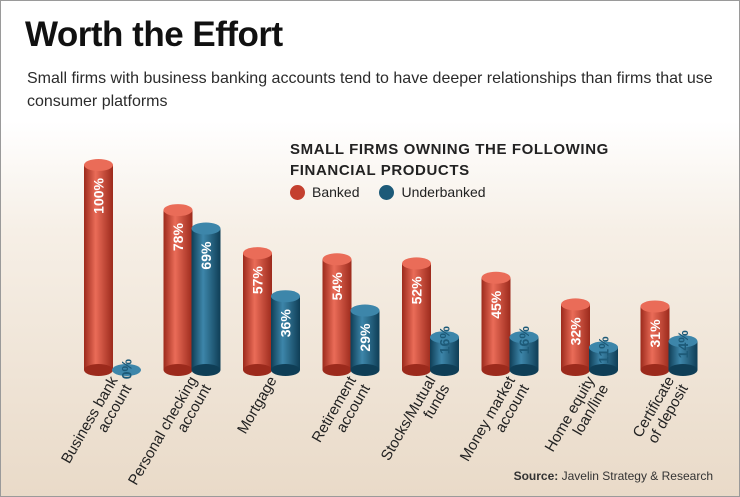 The image size is (740, 497). Describe the element at coordinates (178, 237) in the screenshot. I see `value-label-banked-1: 78%` at that location.